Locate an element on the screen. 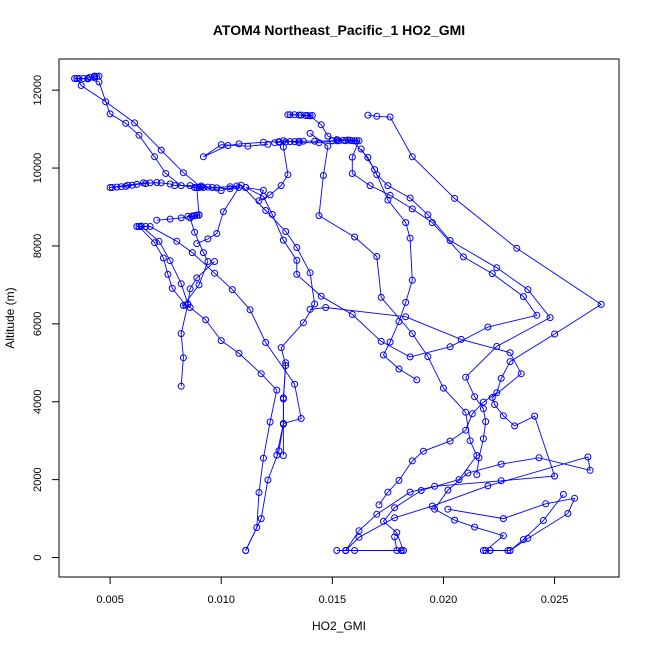 Image resolution: width=650 pixels, height=650 pixels. y-axis: 0 2000 4000 6000 8000 10000 12000 is located at coordinates (45, 318).